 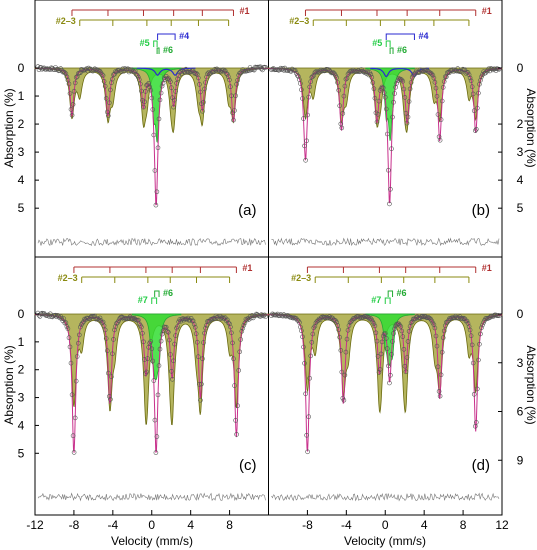 I want to click on site-label: #7, so click(x=376, y=300).